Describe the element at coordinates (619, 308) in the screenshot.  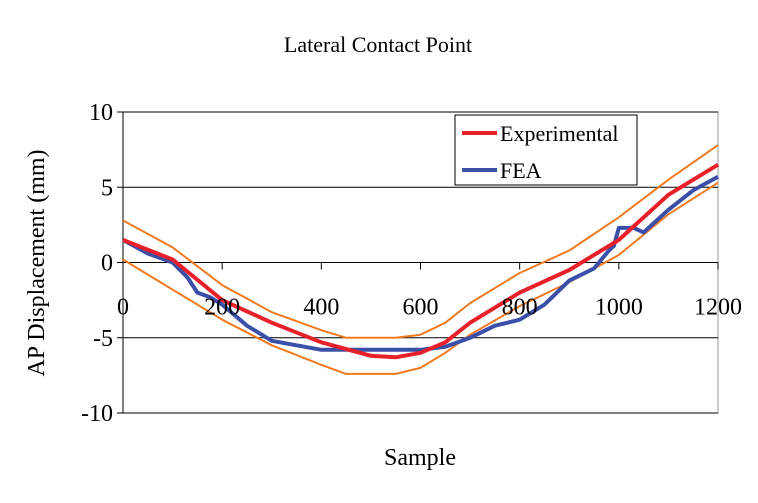
I see `x-tick-label: 1000` at that location.